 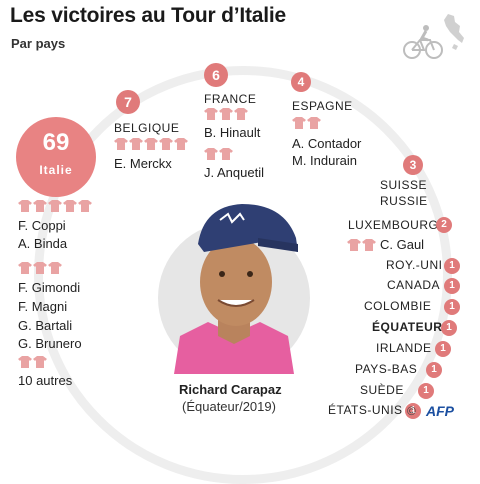 I want to click on luxembourg-count: 2, so click(x=444, y=225).